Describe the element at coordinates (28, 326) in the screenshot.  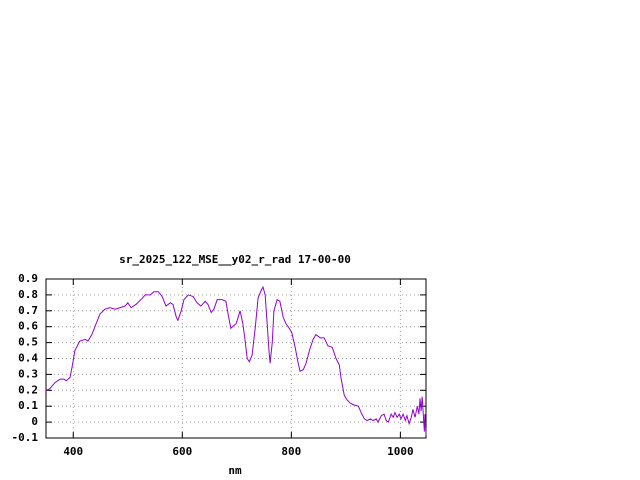
I see `y-tick-label: 0.6` at that location.